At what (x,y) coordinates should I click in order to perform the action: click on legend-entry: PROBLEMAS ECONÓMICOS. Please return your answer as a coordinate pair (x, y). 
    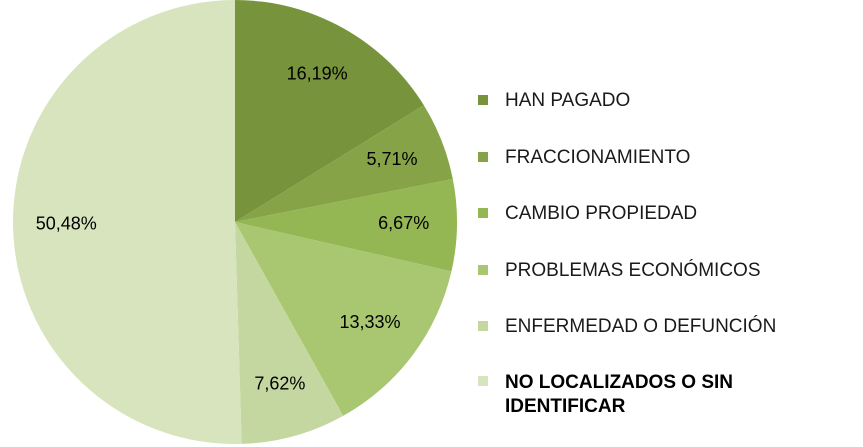
    Looking at the image, I should click on (619, 271).